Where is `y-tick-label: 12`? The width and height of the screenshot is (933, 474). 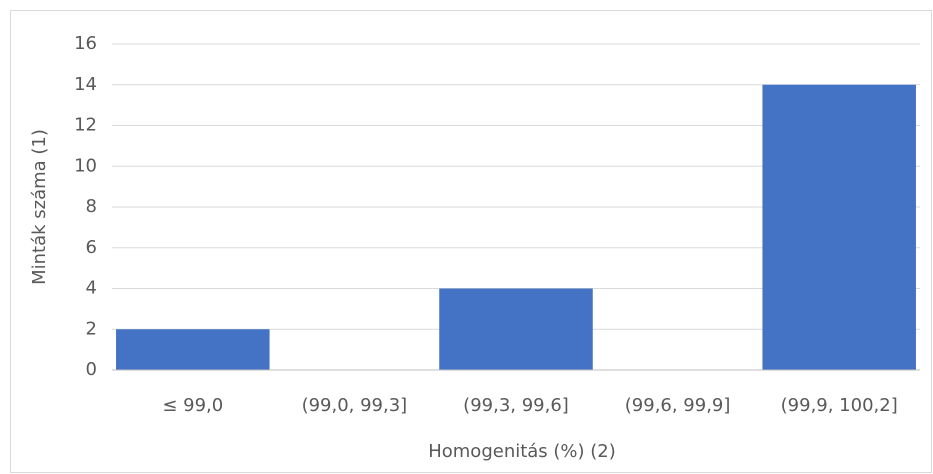
y-tick-label: 12 is located at coordinates (85, 125).